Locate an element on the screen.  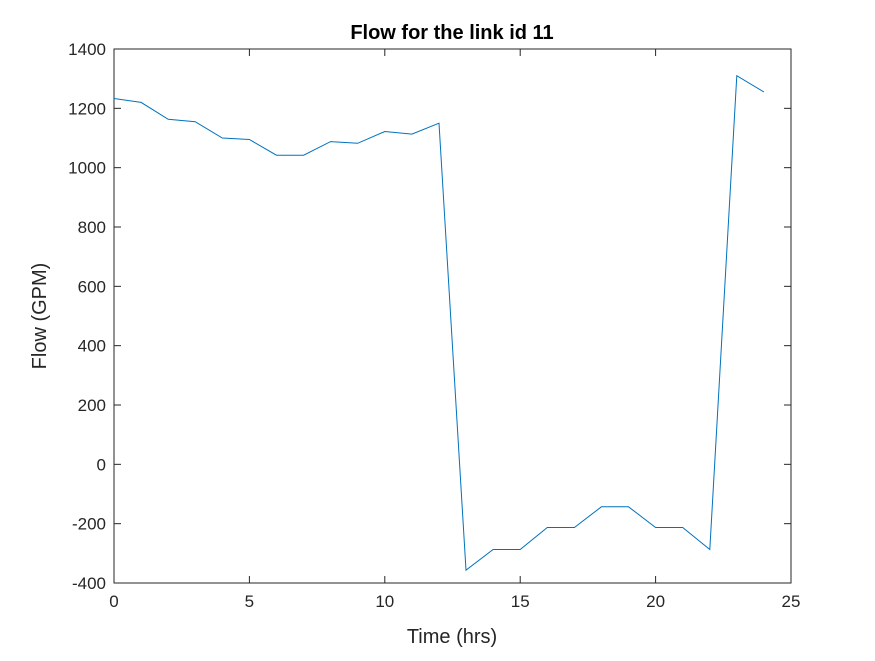
y-tick-label: 600 is located at coordinates (92, 286).